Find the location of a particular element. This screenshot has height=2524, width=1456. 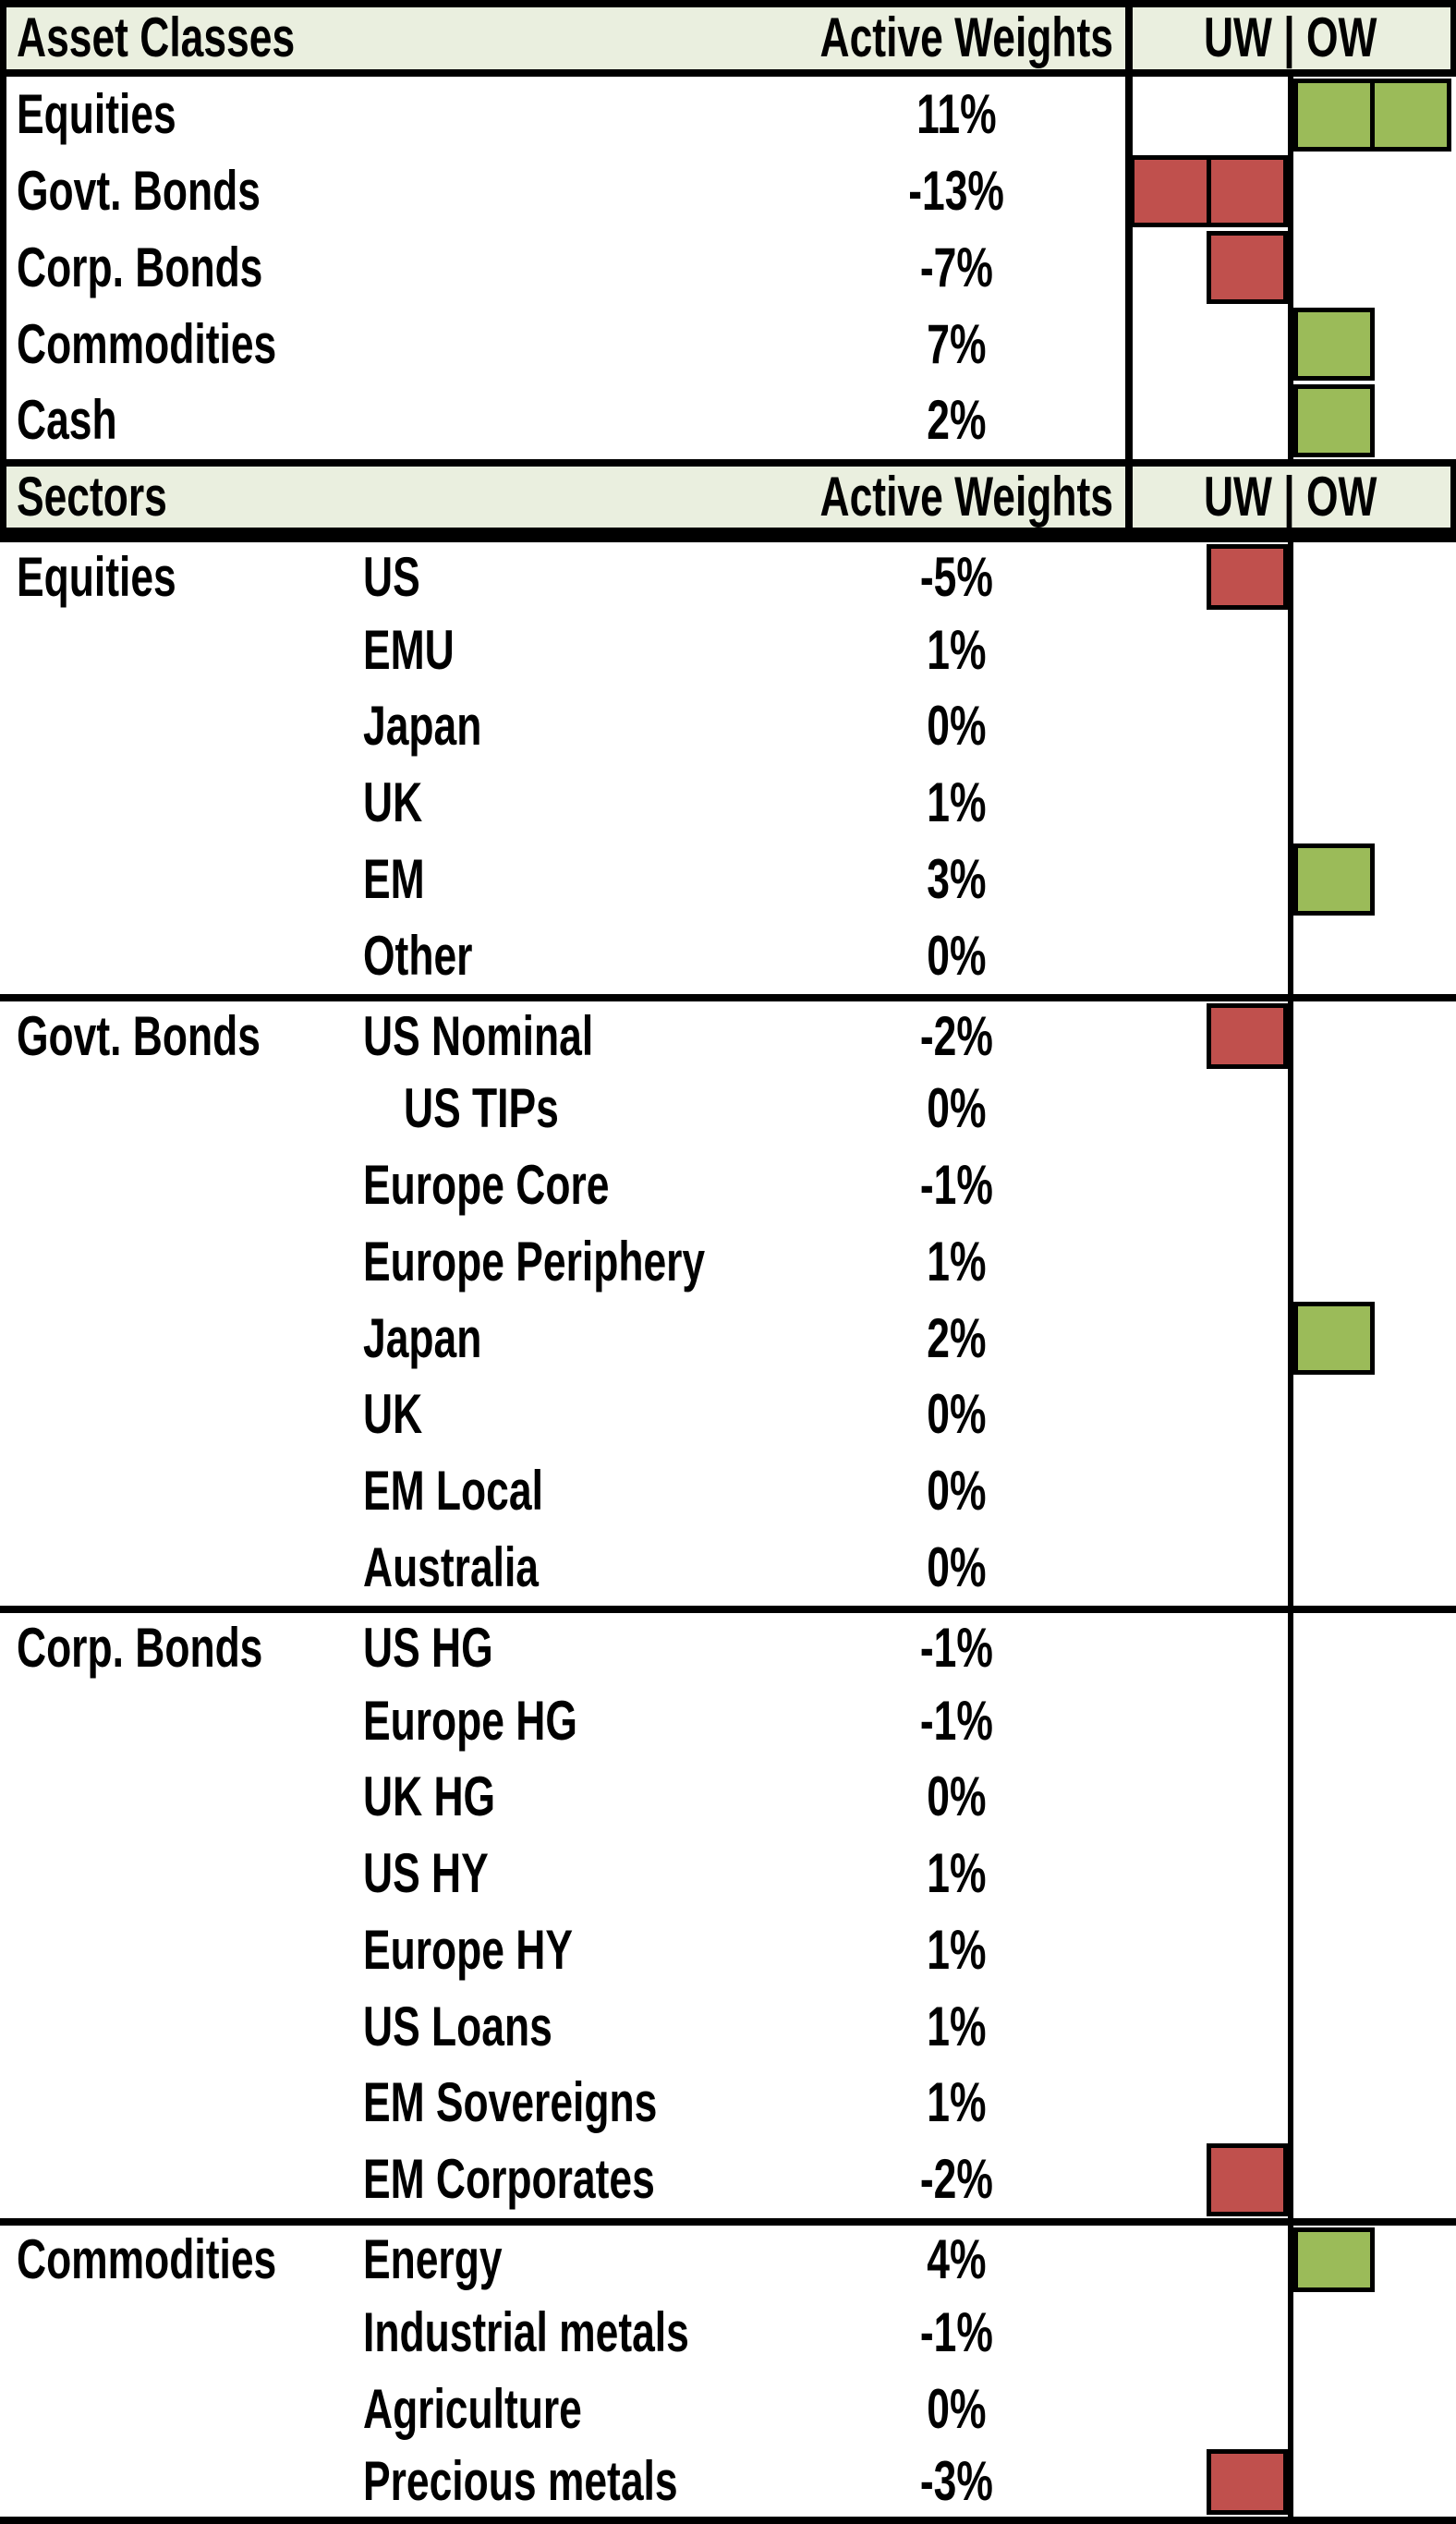

sector-row: EM Sovereigns 1% is located at coordinates (728, 2104).